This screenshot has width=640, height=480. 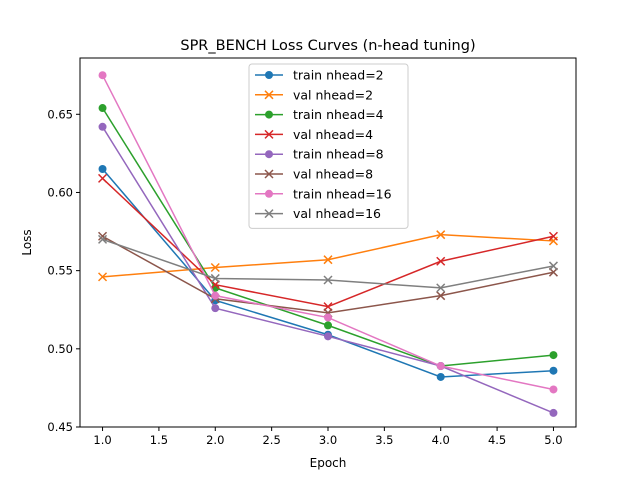 What do you see at coordinates (102, 440) in the screenshot?
I see `x-tick-label: 1.0` at bounding box center [102, 440].